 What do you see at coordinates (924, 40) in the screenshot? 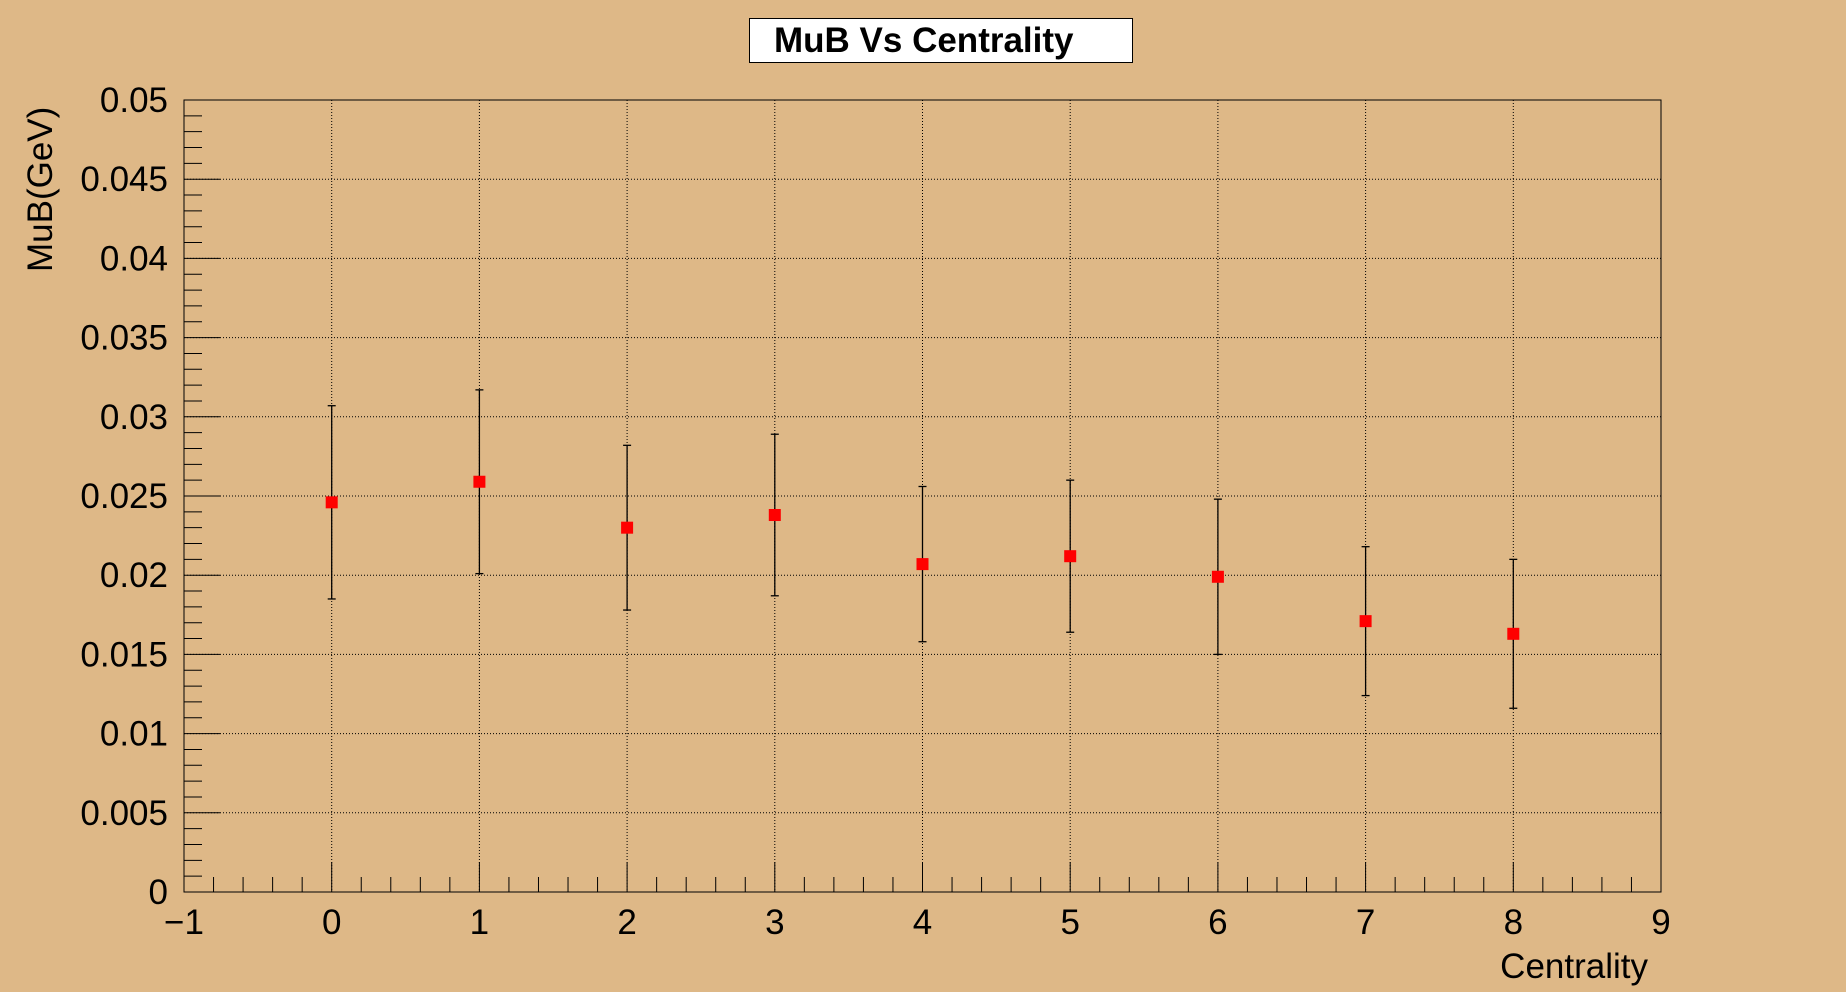
I see `chart-title-text: MuB Vs Centrality` at bounding box center [924, 40].